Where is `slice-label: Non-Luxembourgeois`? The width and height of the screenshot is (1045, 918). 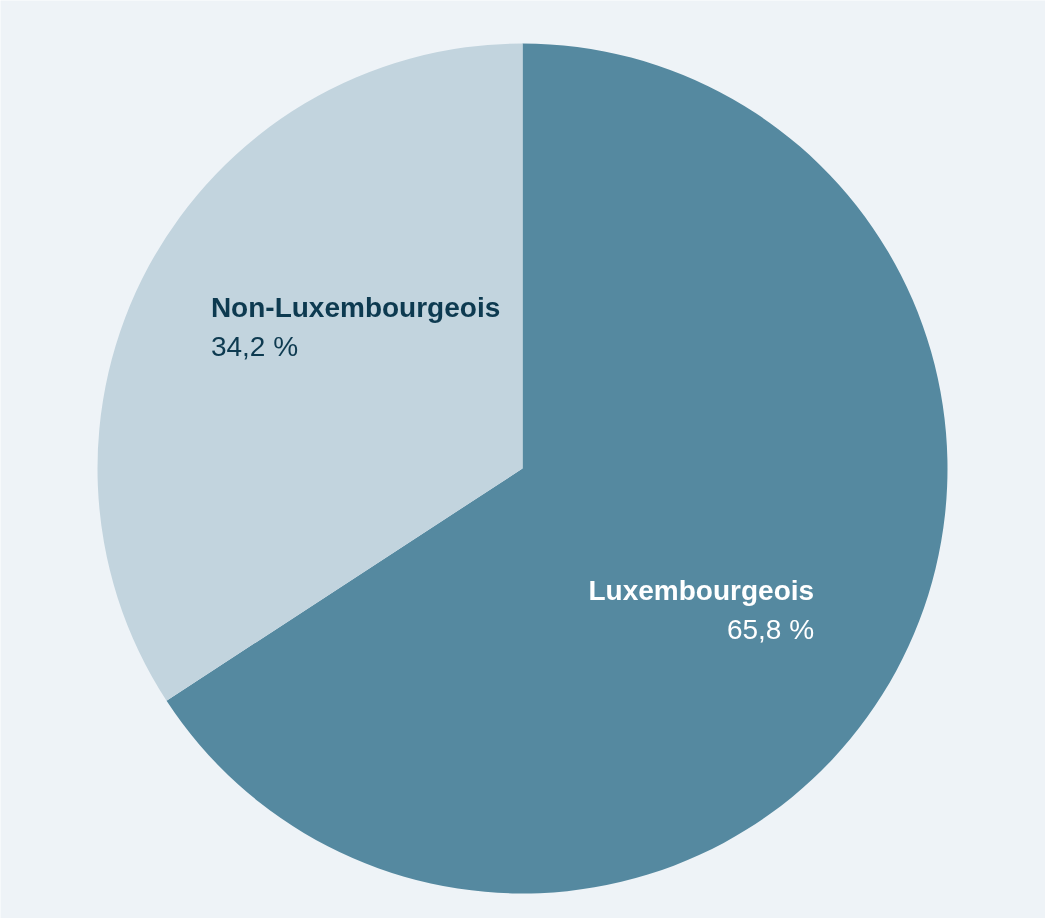
slice-label: Non-Luxembourgeois is located at coordinates (355, 307).